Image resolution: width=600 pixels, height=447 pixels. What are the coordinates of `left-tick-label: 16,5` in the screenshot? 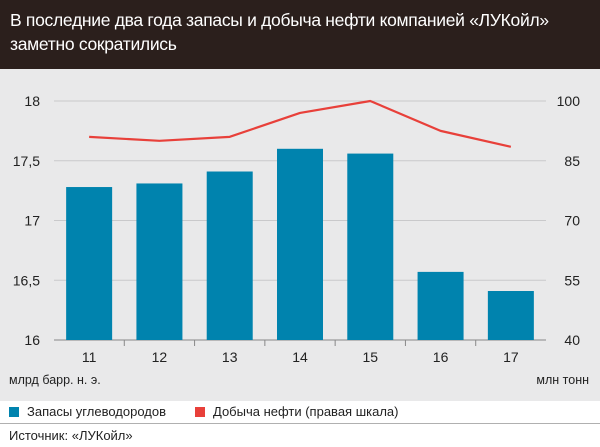 It's located at (26, 280).